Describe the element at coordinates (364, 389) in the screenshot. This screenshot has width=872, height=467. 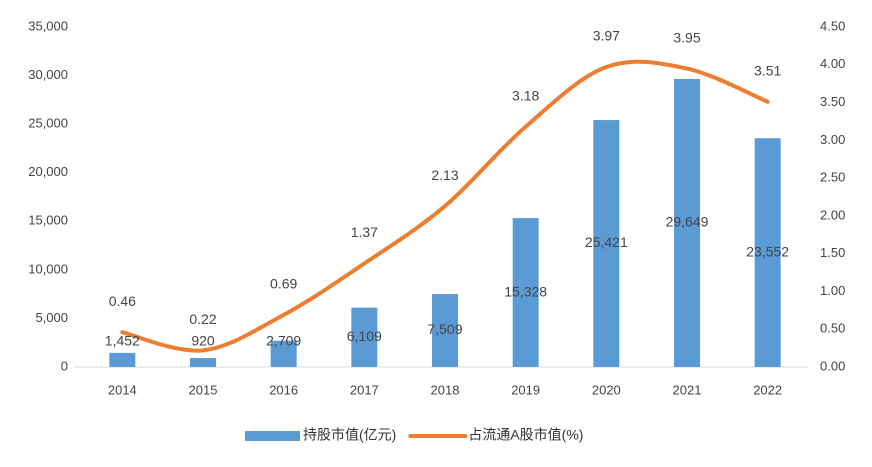
I see `x-tick-label: 2017` at that location.